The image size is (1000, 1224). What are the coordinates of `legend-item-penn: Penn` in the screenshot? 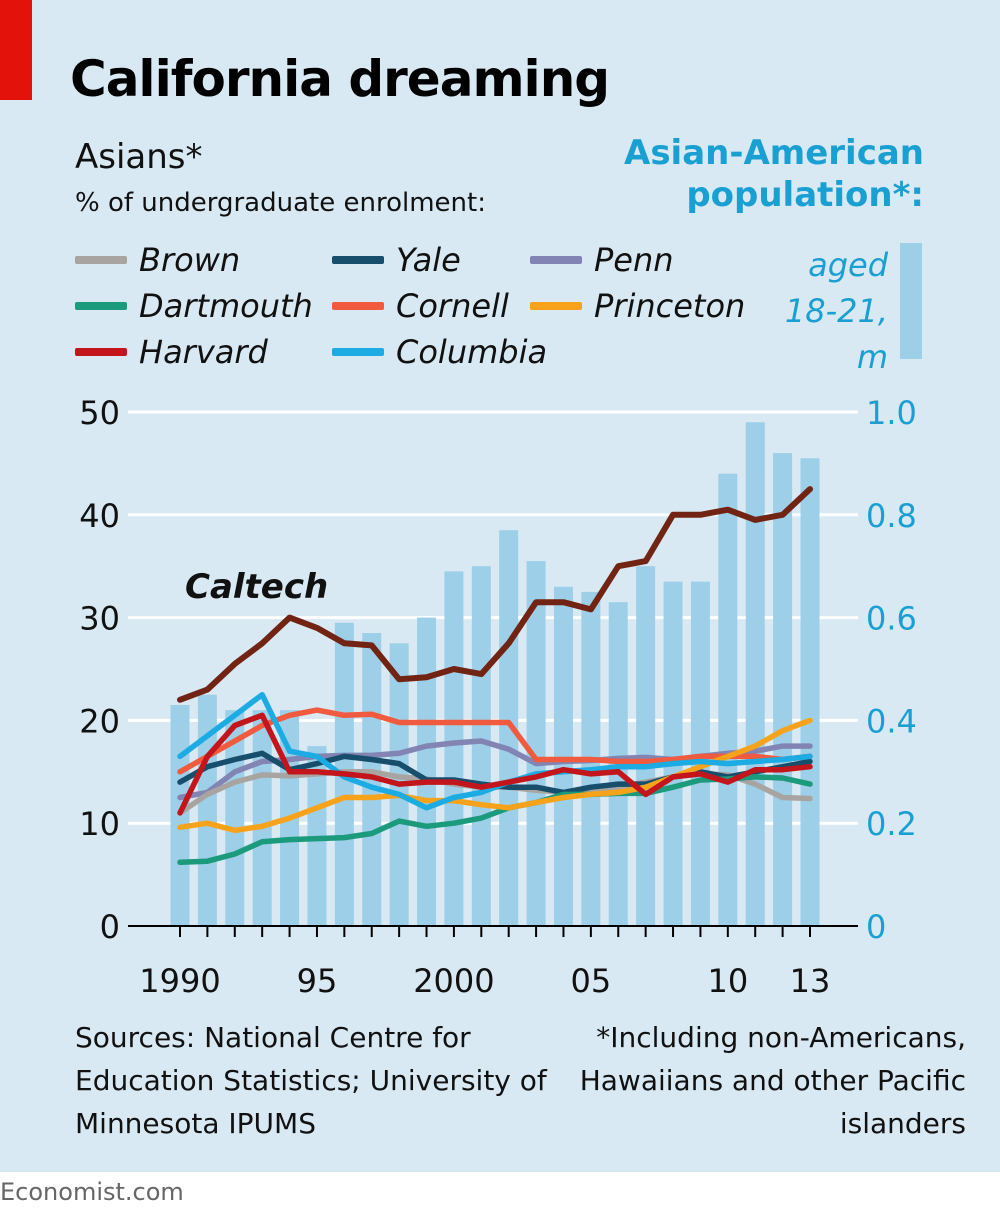 It's located at (602, 260).